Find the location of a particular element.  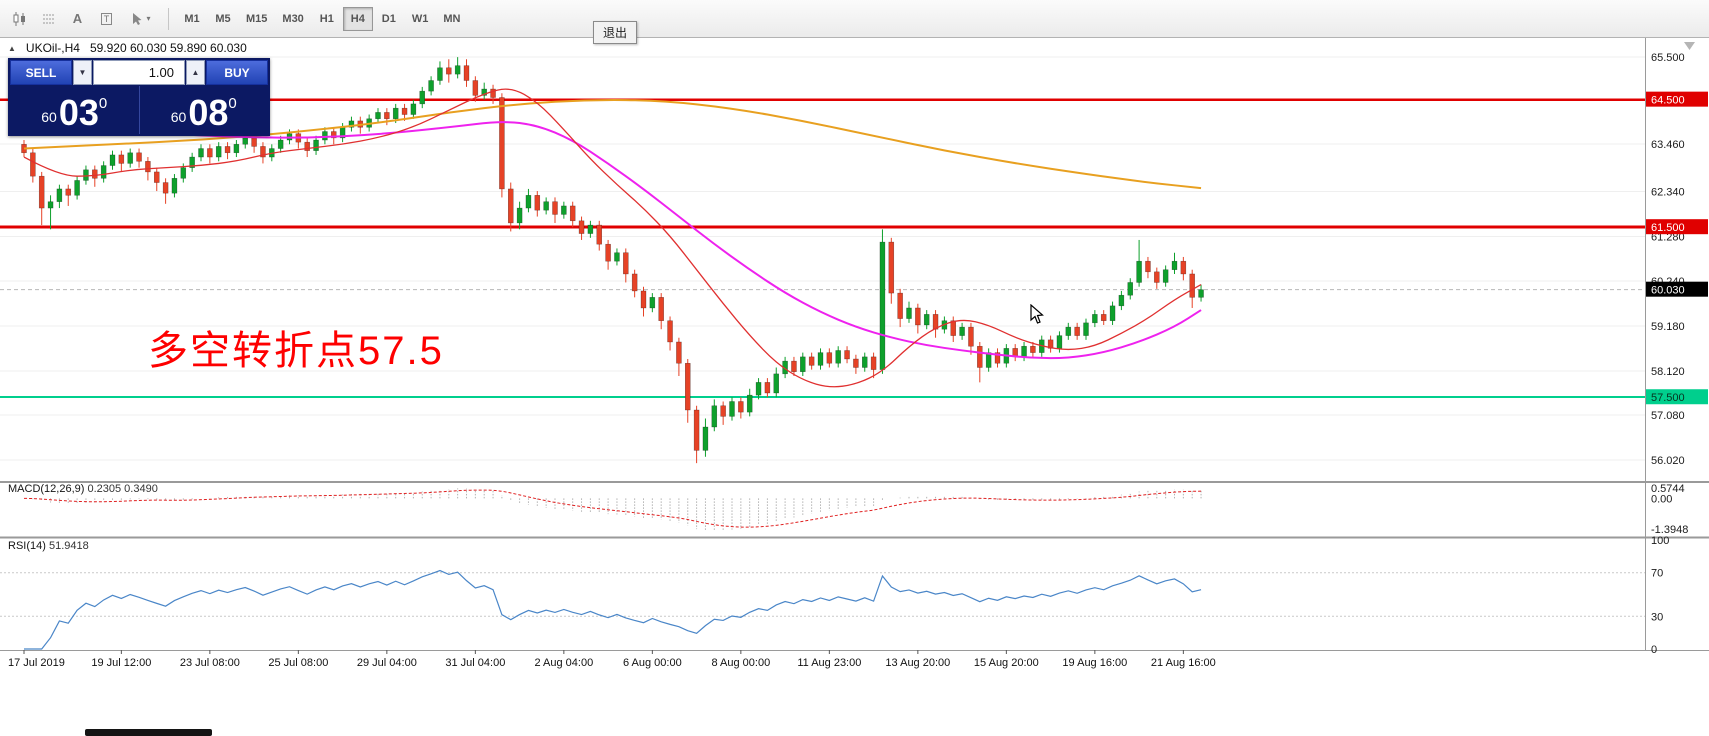

svg-text: 19 Jul 12:00 is located at coordinates (121, 663).